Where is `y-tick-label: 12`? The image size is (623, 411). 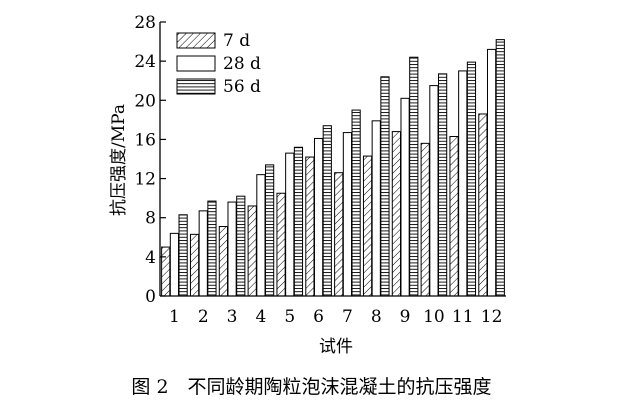
y-tick-label: 12 is located at coordinates (145, 180).